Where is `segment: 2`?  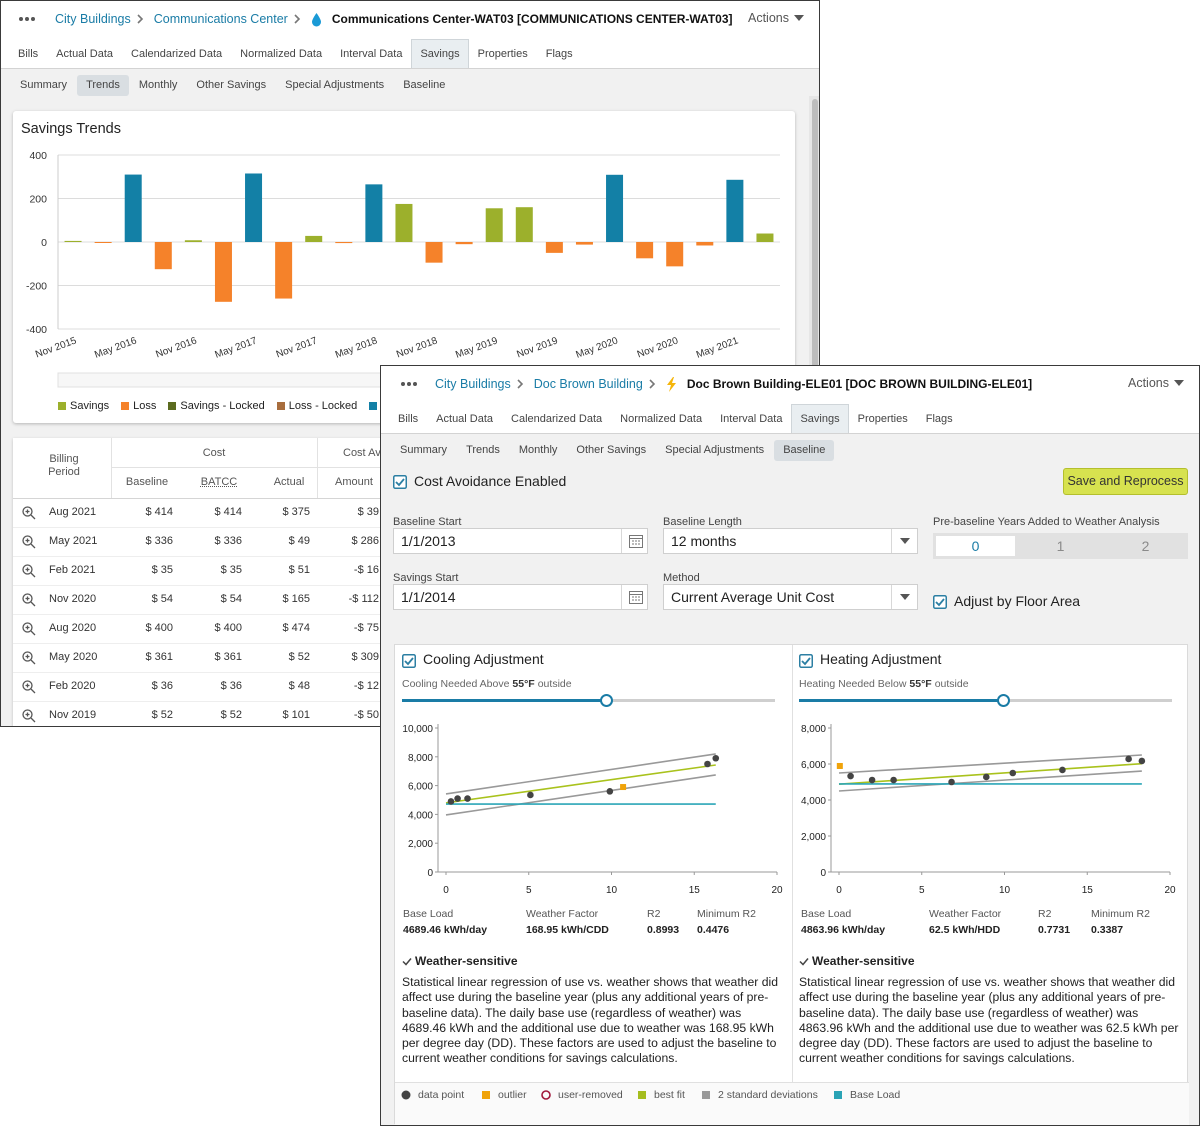
segment: 2 is located at coordinates (1145, 546).